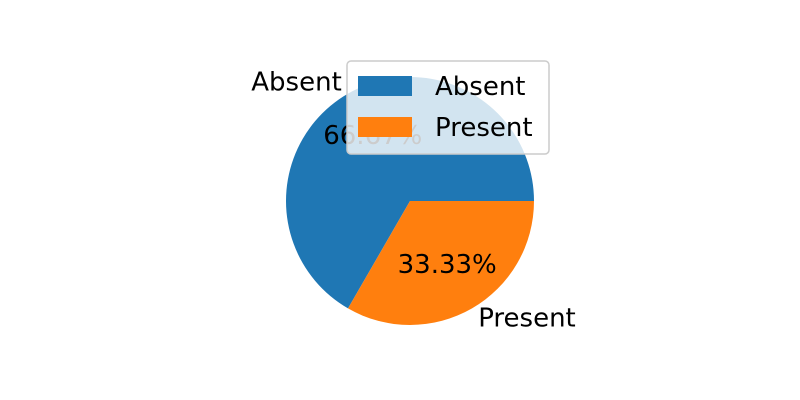 The height and width of the screenshot is (400, 800). What do you see at coordinates (296, 82) in the screenshot?
I see `slice-label-absent: Absent` at bounding box center [296, 82].